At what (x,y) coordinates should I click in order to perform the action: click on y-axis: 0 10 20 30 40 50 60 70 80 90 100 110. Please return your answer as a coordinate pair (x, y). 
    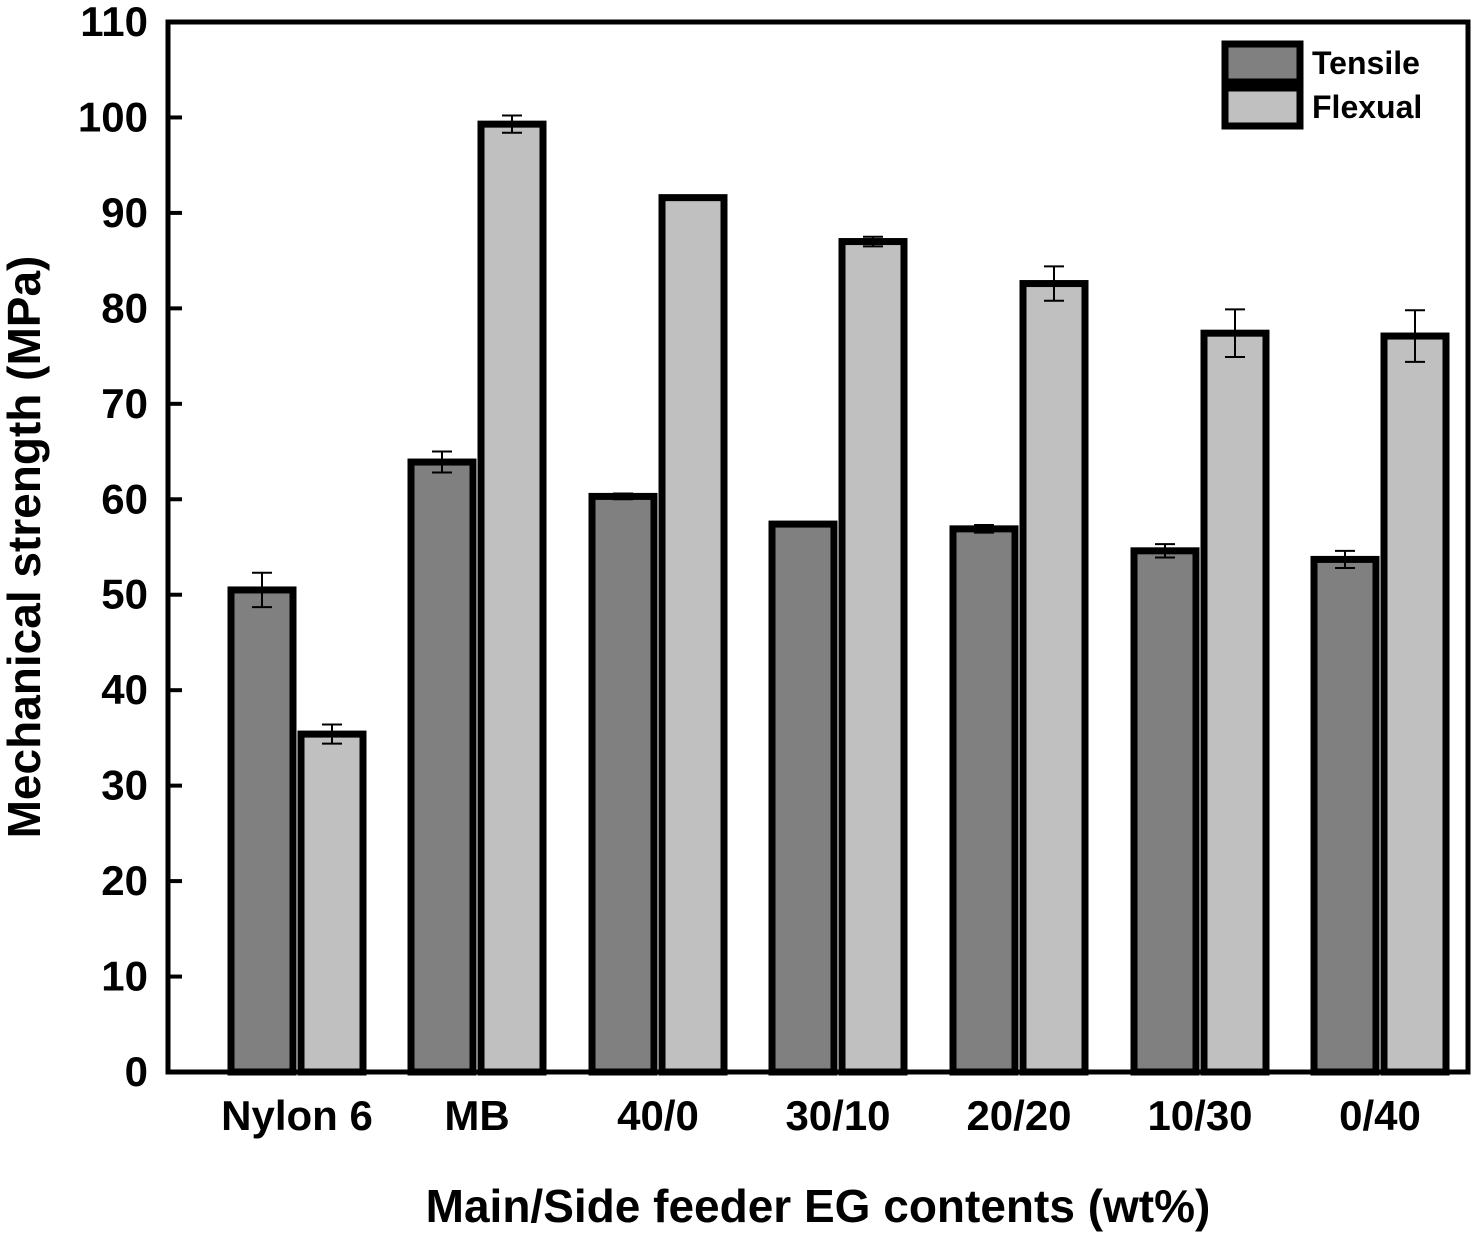
    Looking at the image, I should click on (130, 547).